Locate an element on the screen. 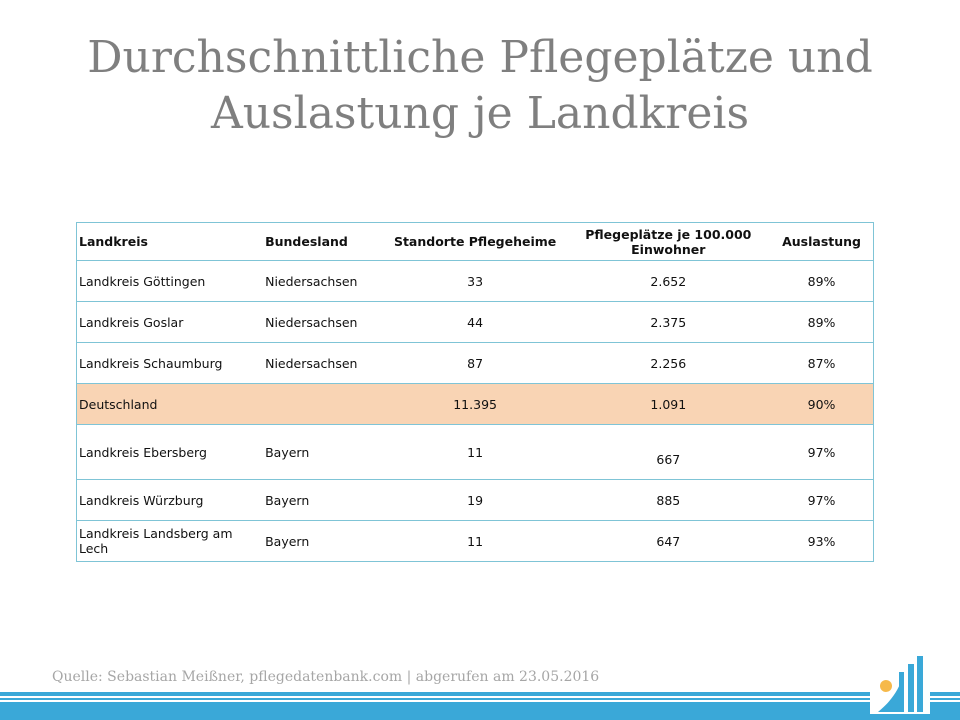 The image size is (960, 720). cell-pflegeplaetze: 2.256 is located at coordinates (668, 363).